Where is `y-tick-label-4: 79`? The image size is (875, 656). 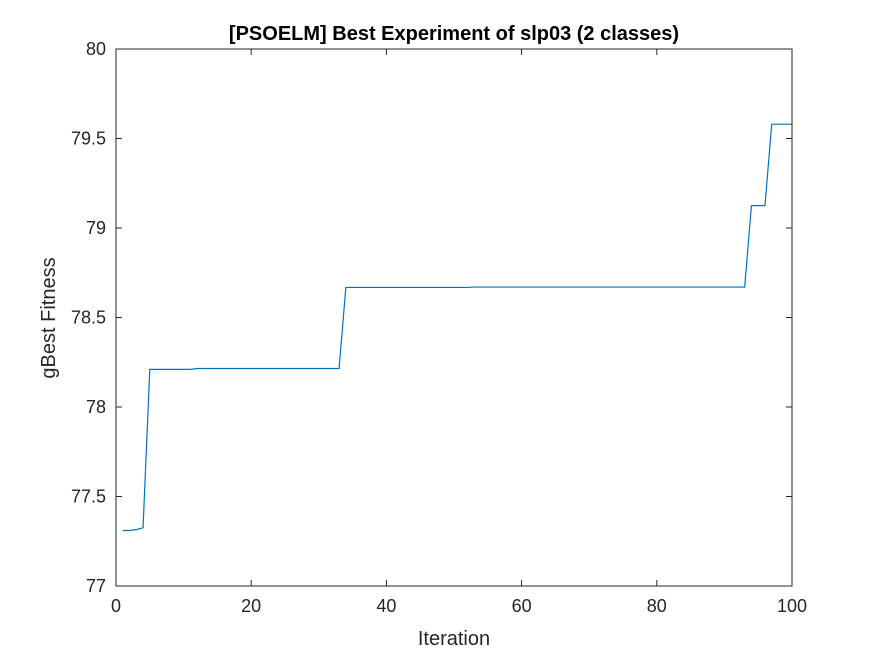
y-tick-label-4: 79 is located at coordinates (96, 228).